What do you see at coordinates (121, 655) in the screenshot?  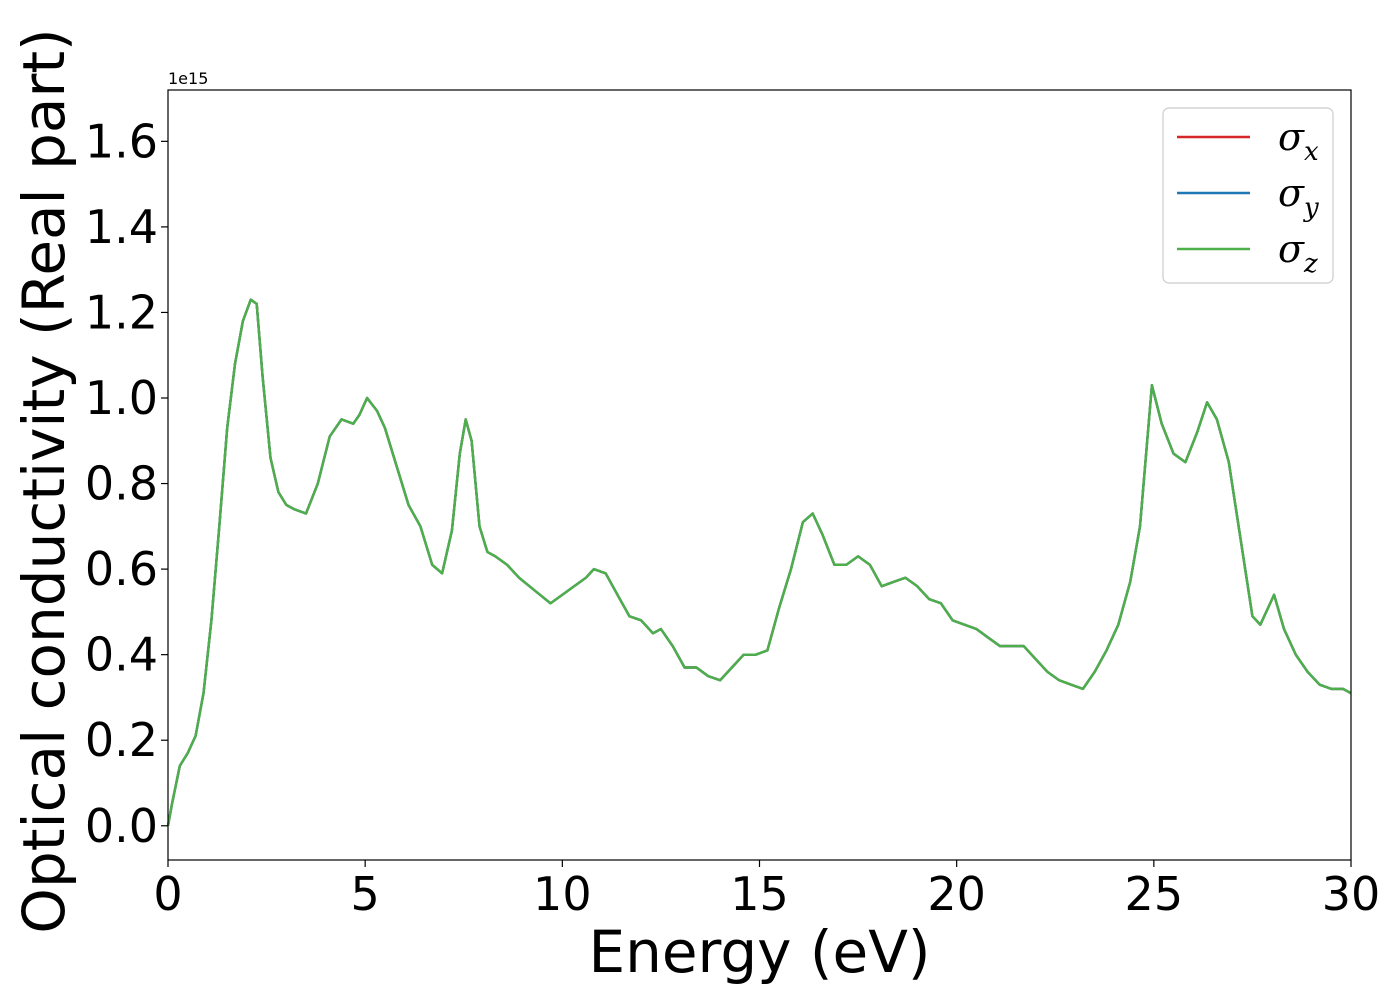 I see `y-tick-label: 0.4` at bounding box center [121, 655].